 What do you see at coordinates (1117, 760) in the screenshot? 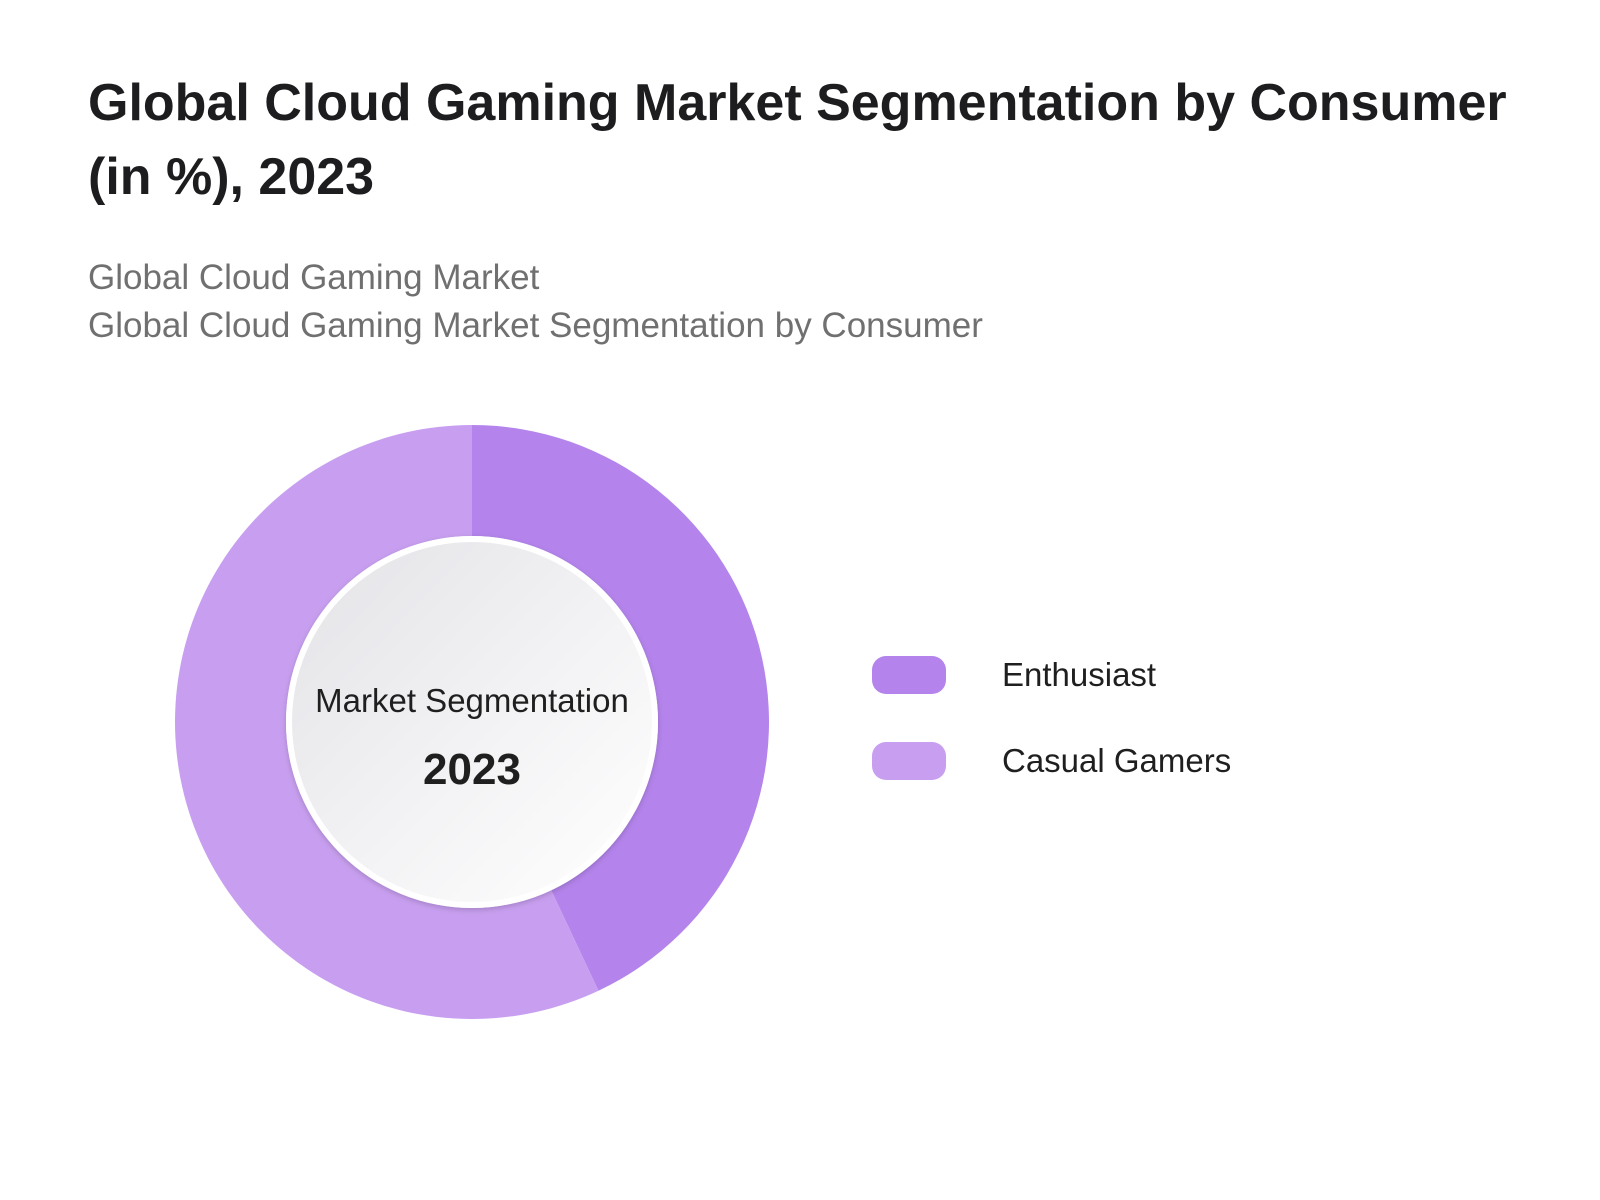
I see `legend-label: Casual Gamers` at bounding box center [1117, 760].